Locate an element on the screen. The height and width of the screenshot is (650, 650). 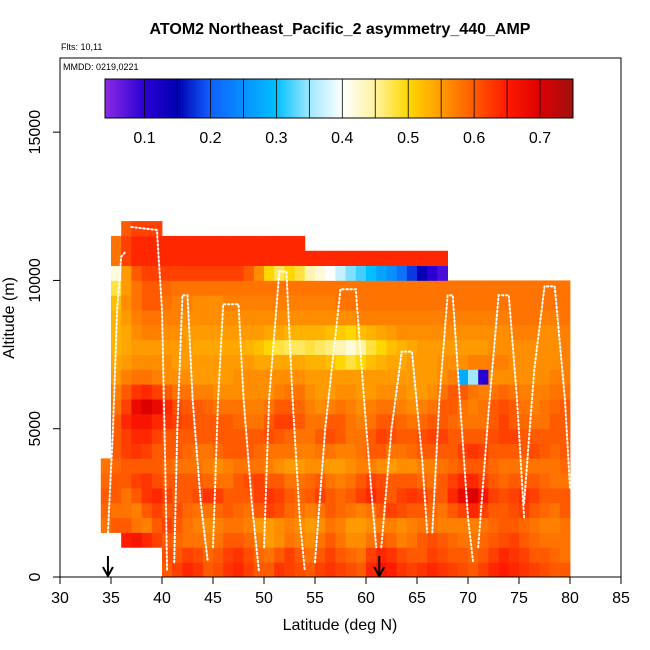
x-tick-label: 75 is located at coordinates (519, 598).